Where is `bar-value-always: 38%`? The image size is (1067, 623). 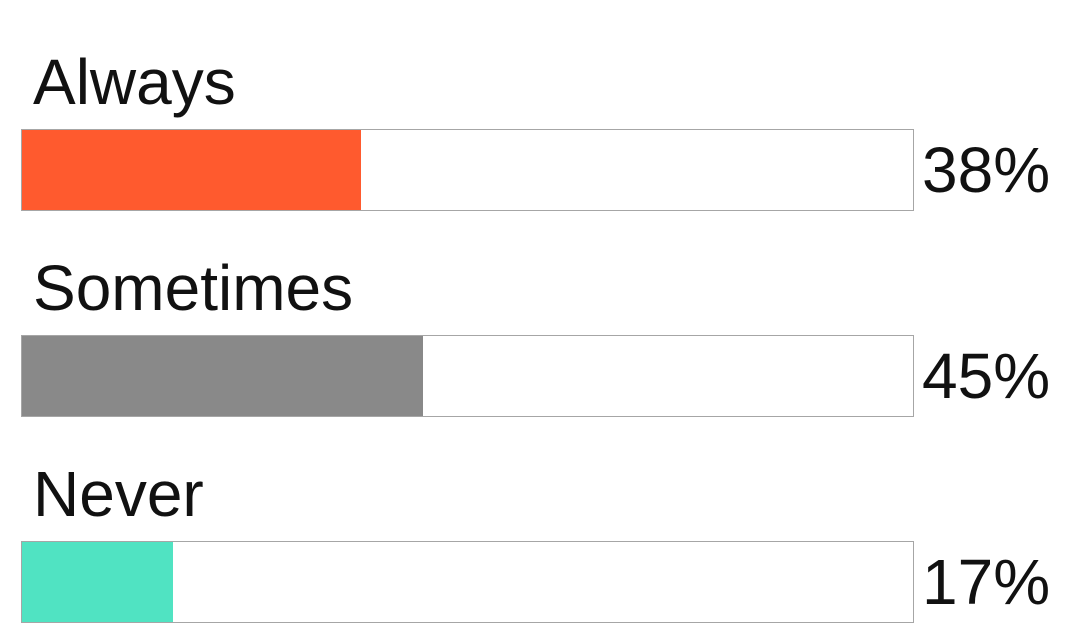 bar-value-always: 38% is located at coordinates (986, 170).